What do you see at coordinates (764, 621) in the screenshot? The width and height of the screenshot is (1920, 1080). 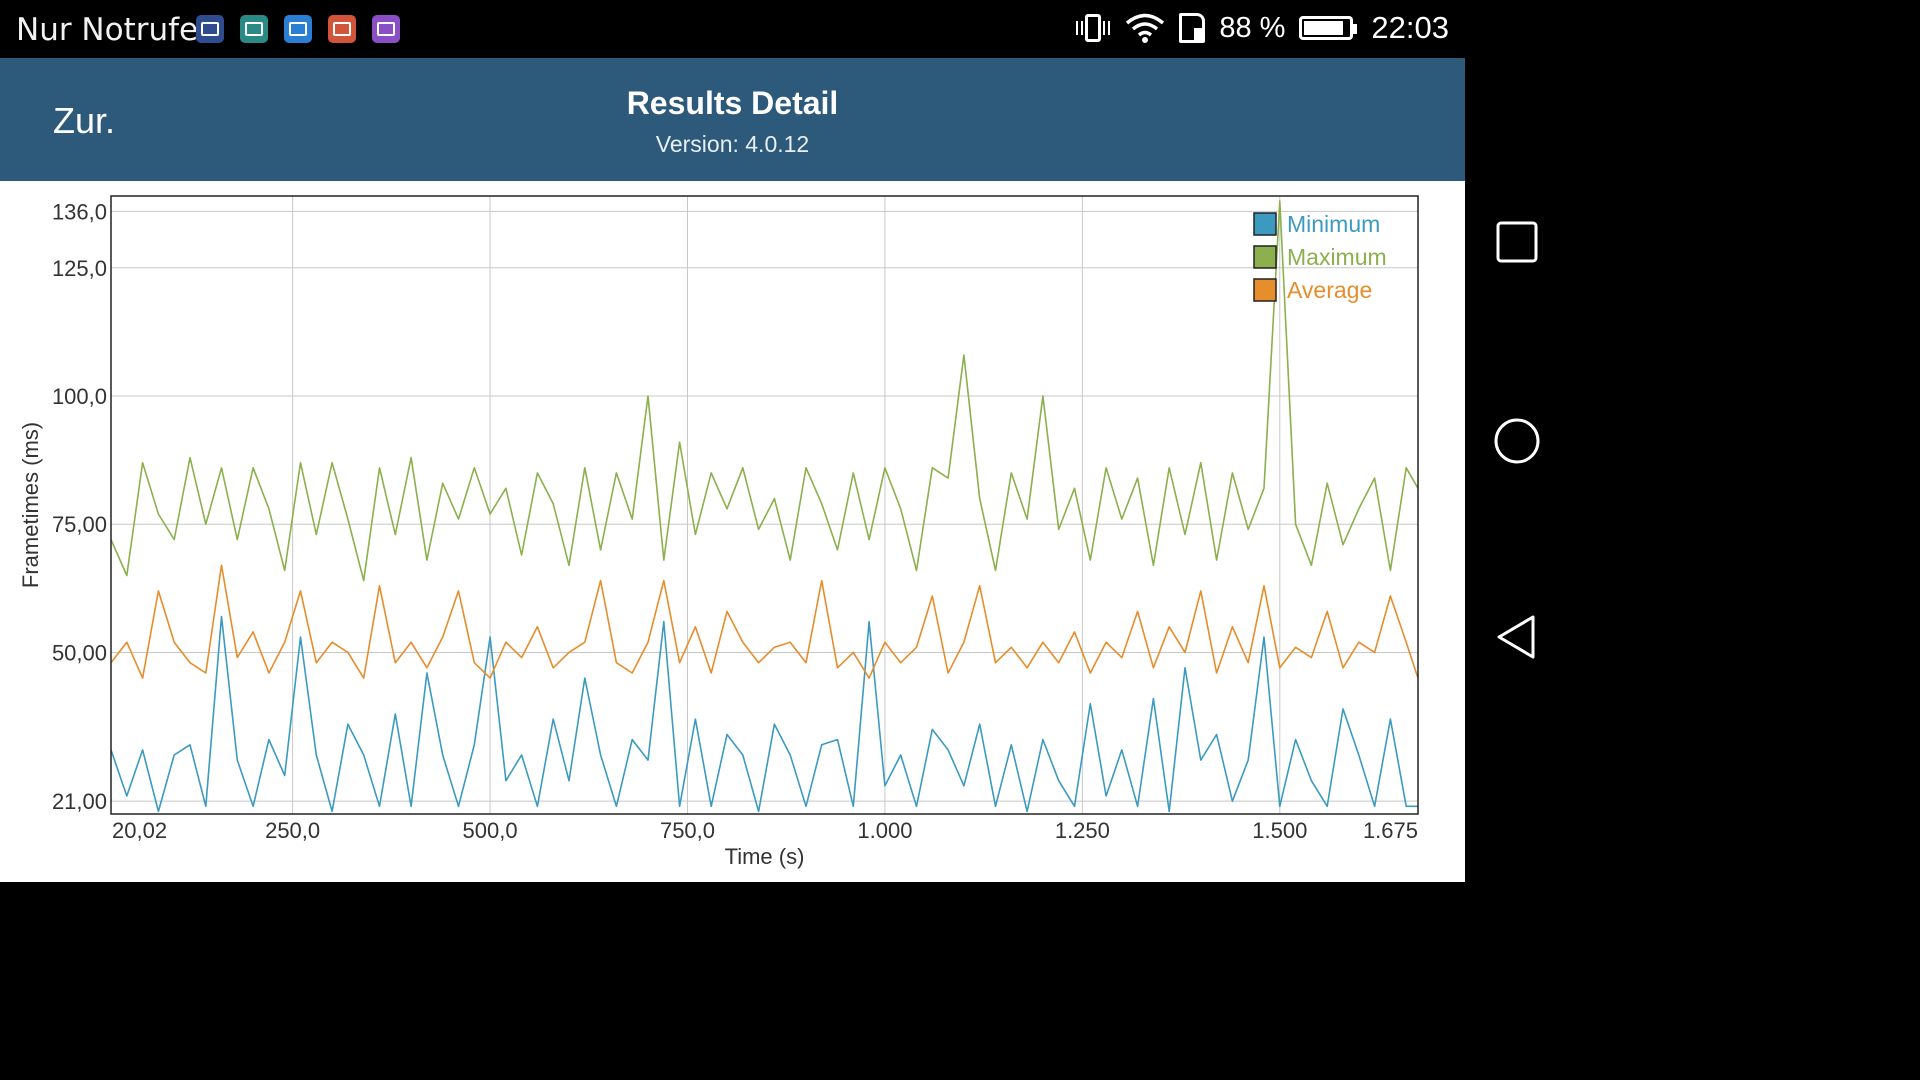 I see `series-line-average` at bounding box center [764, 621].